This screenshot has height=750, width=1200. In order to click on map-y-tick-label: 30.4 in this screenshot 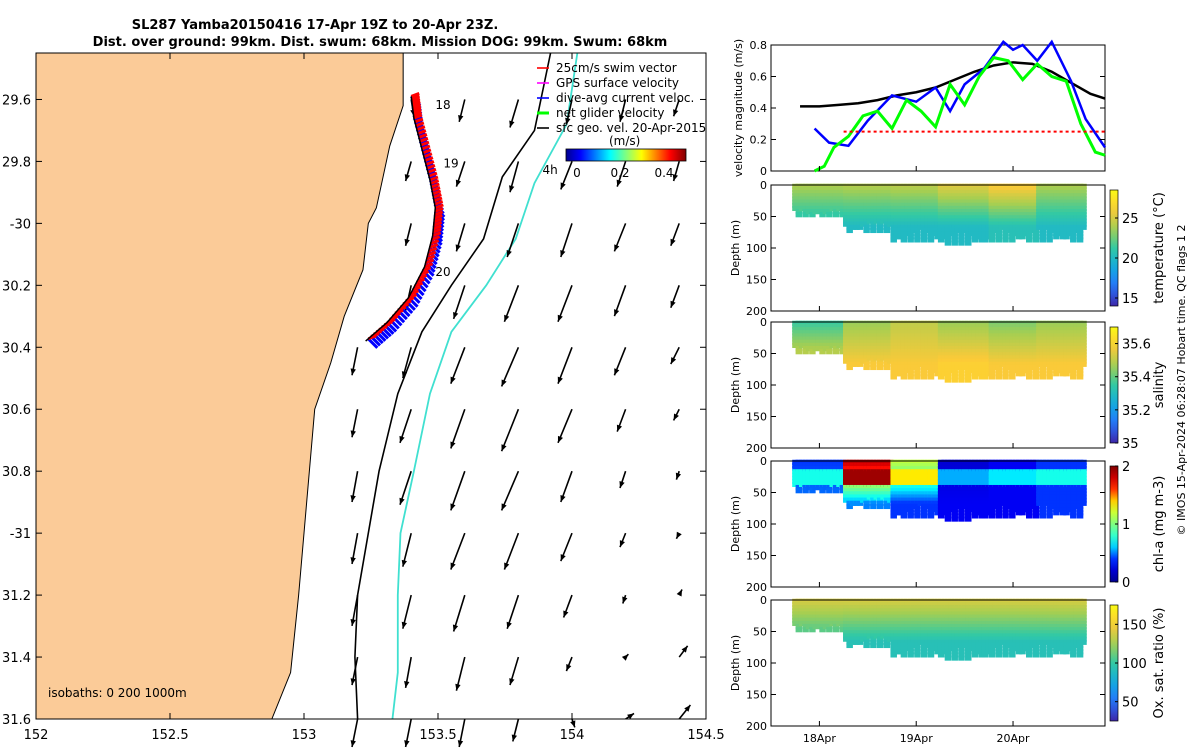, I will do `click(16, 348)`.